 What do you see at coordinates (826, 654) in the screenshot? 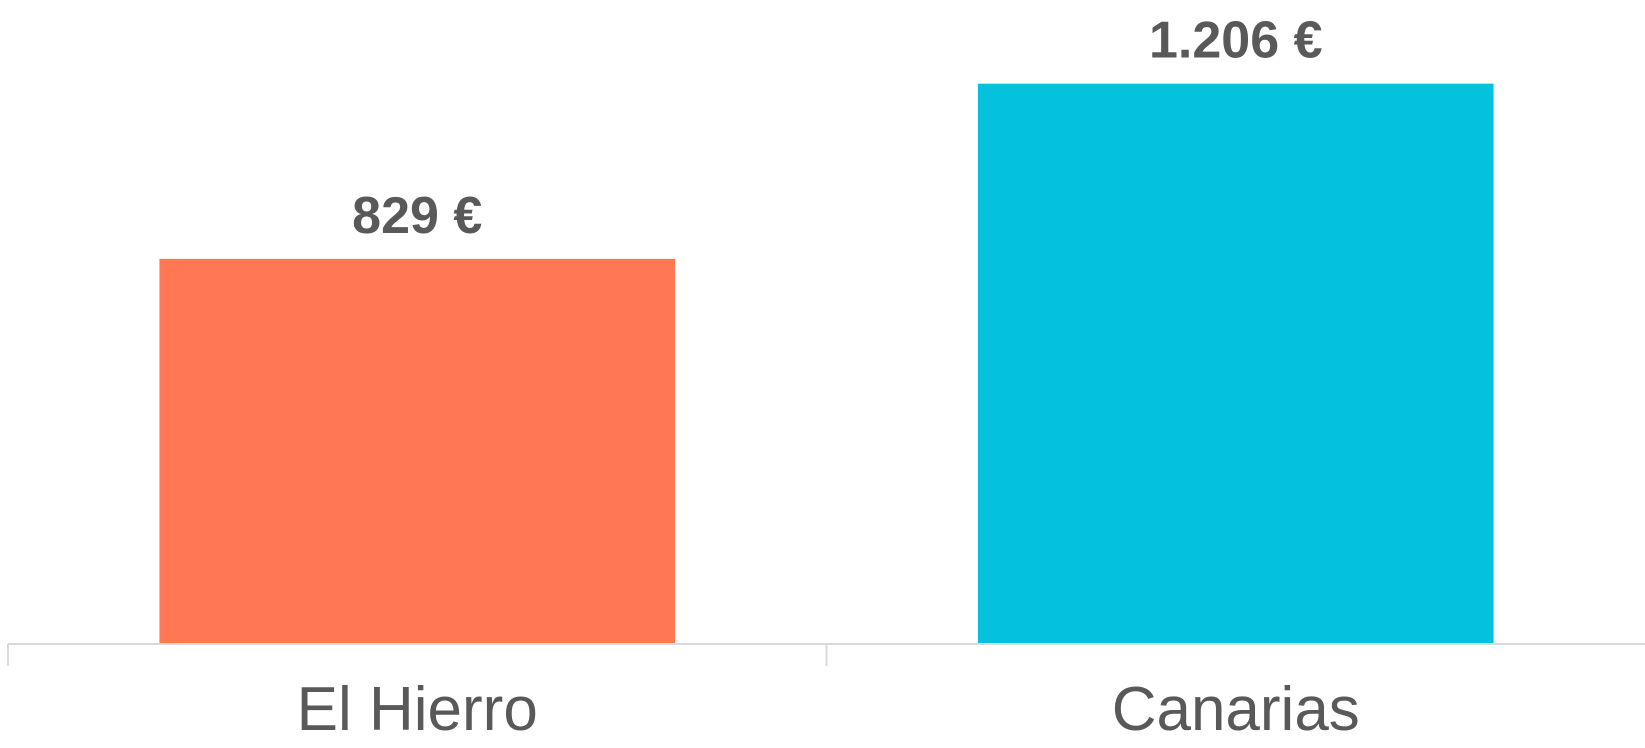
I see `x-axis` at bounding box center [826, 654].